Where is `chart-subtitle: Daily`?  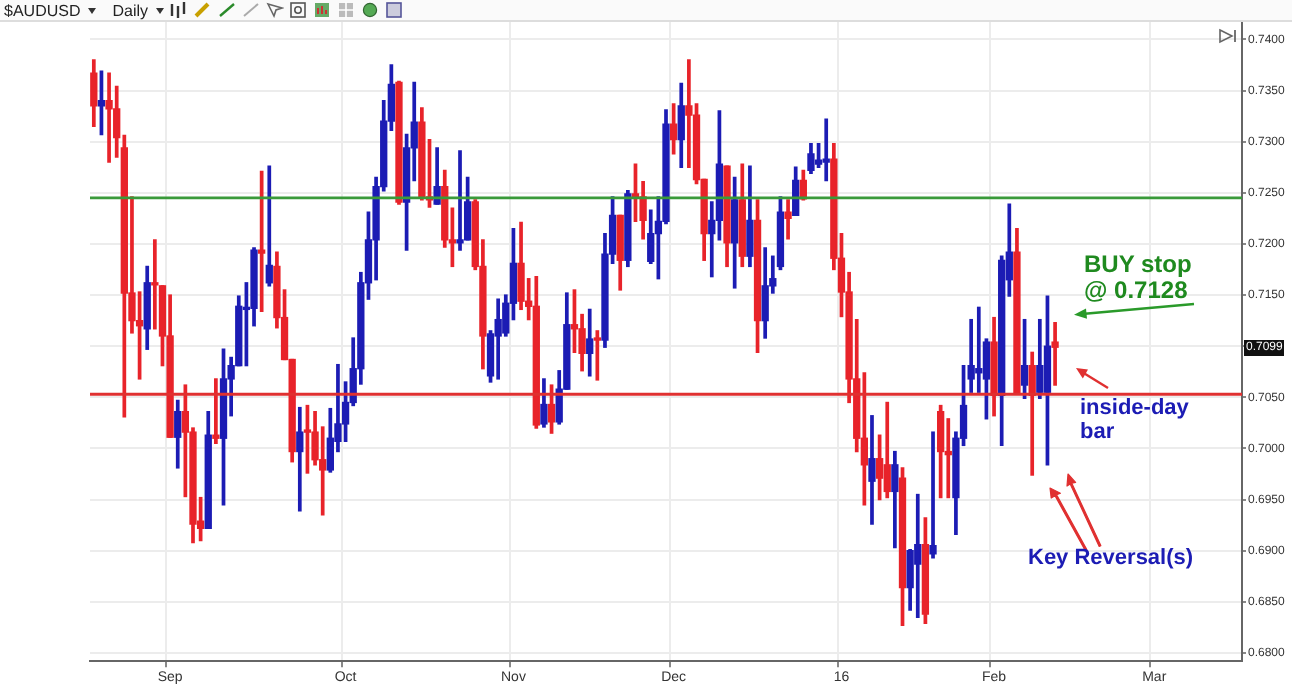
chart-subtitle: Daily is located at coordinates (130, 10).